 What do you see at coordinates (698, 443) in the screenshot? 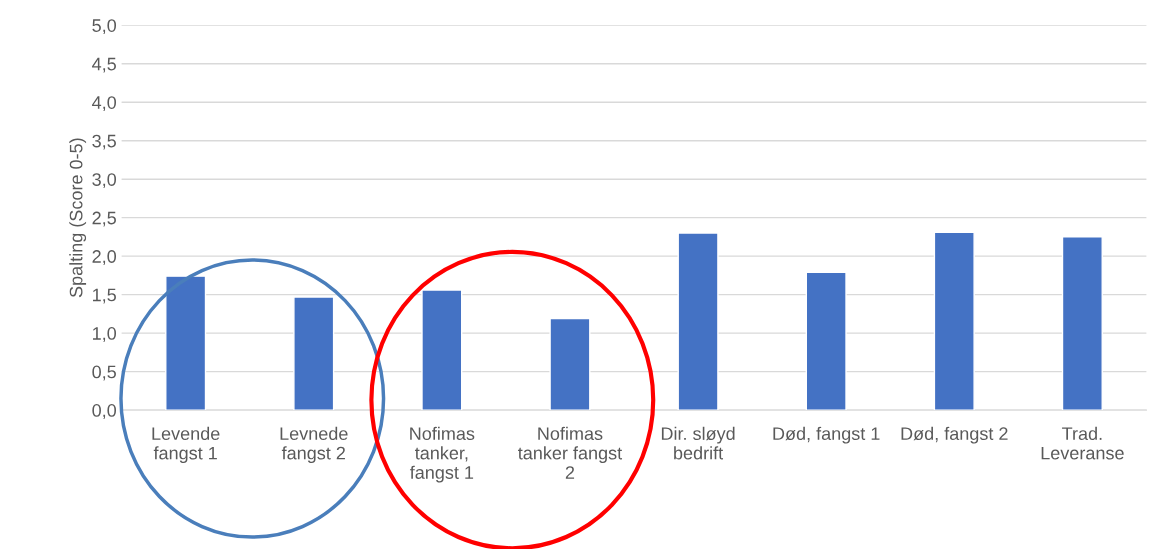
I see `x-tick-label: Dir. sløyd bedrift` at bounding box center [698, 443].